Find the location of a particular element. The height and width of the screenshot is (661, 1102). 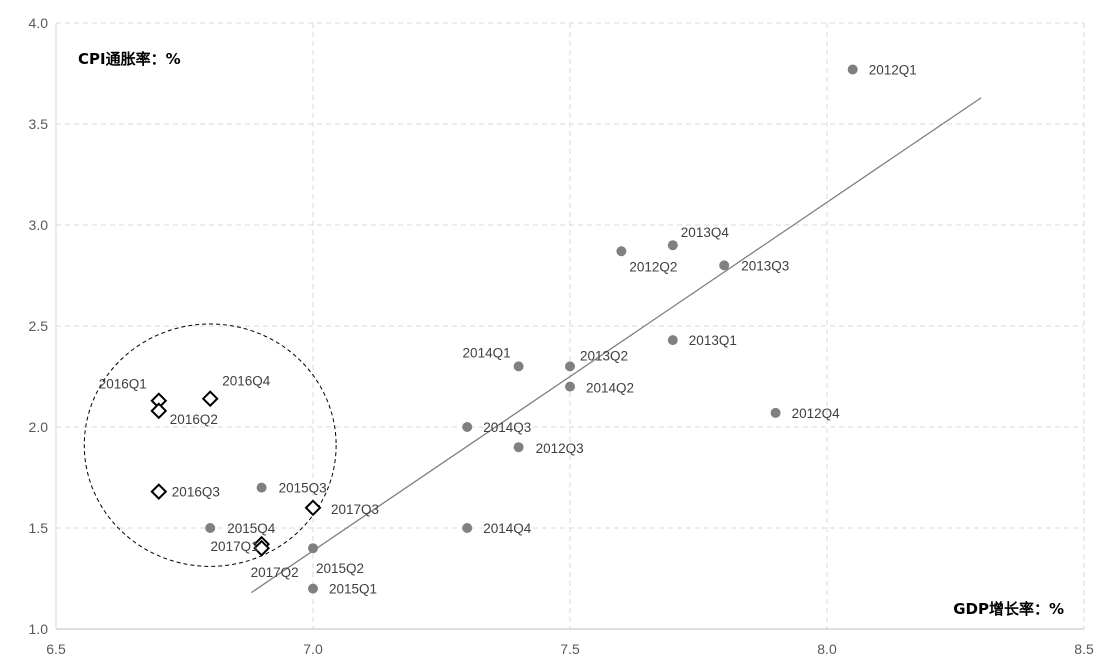

point-label: 2015Q2 is located at coordinates (340, 568).